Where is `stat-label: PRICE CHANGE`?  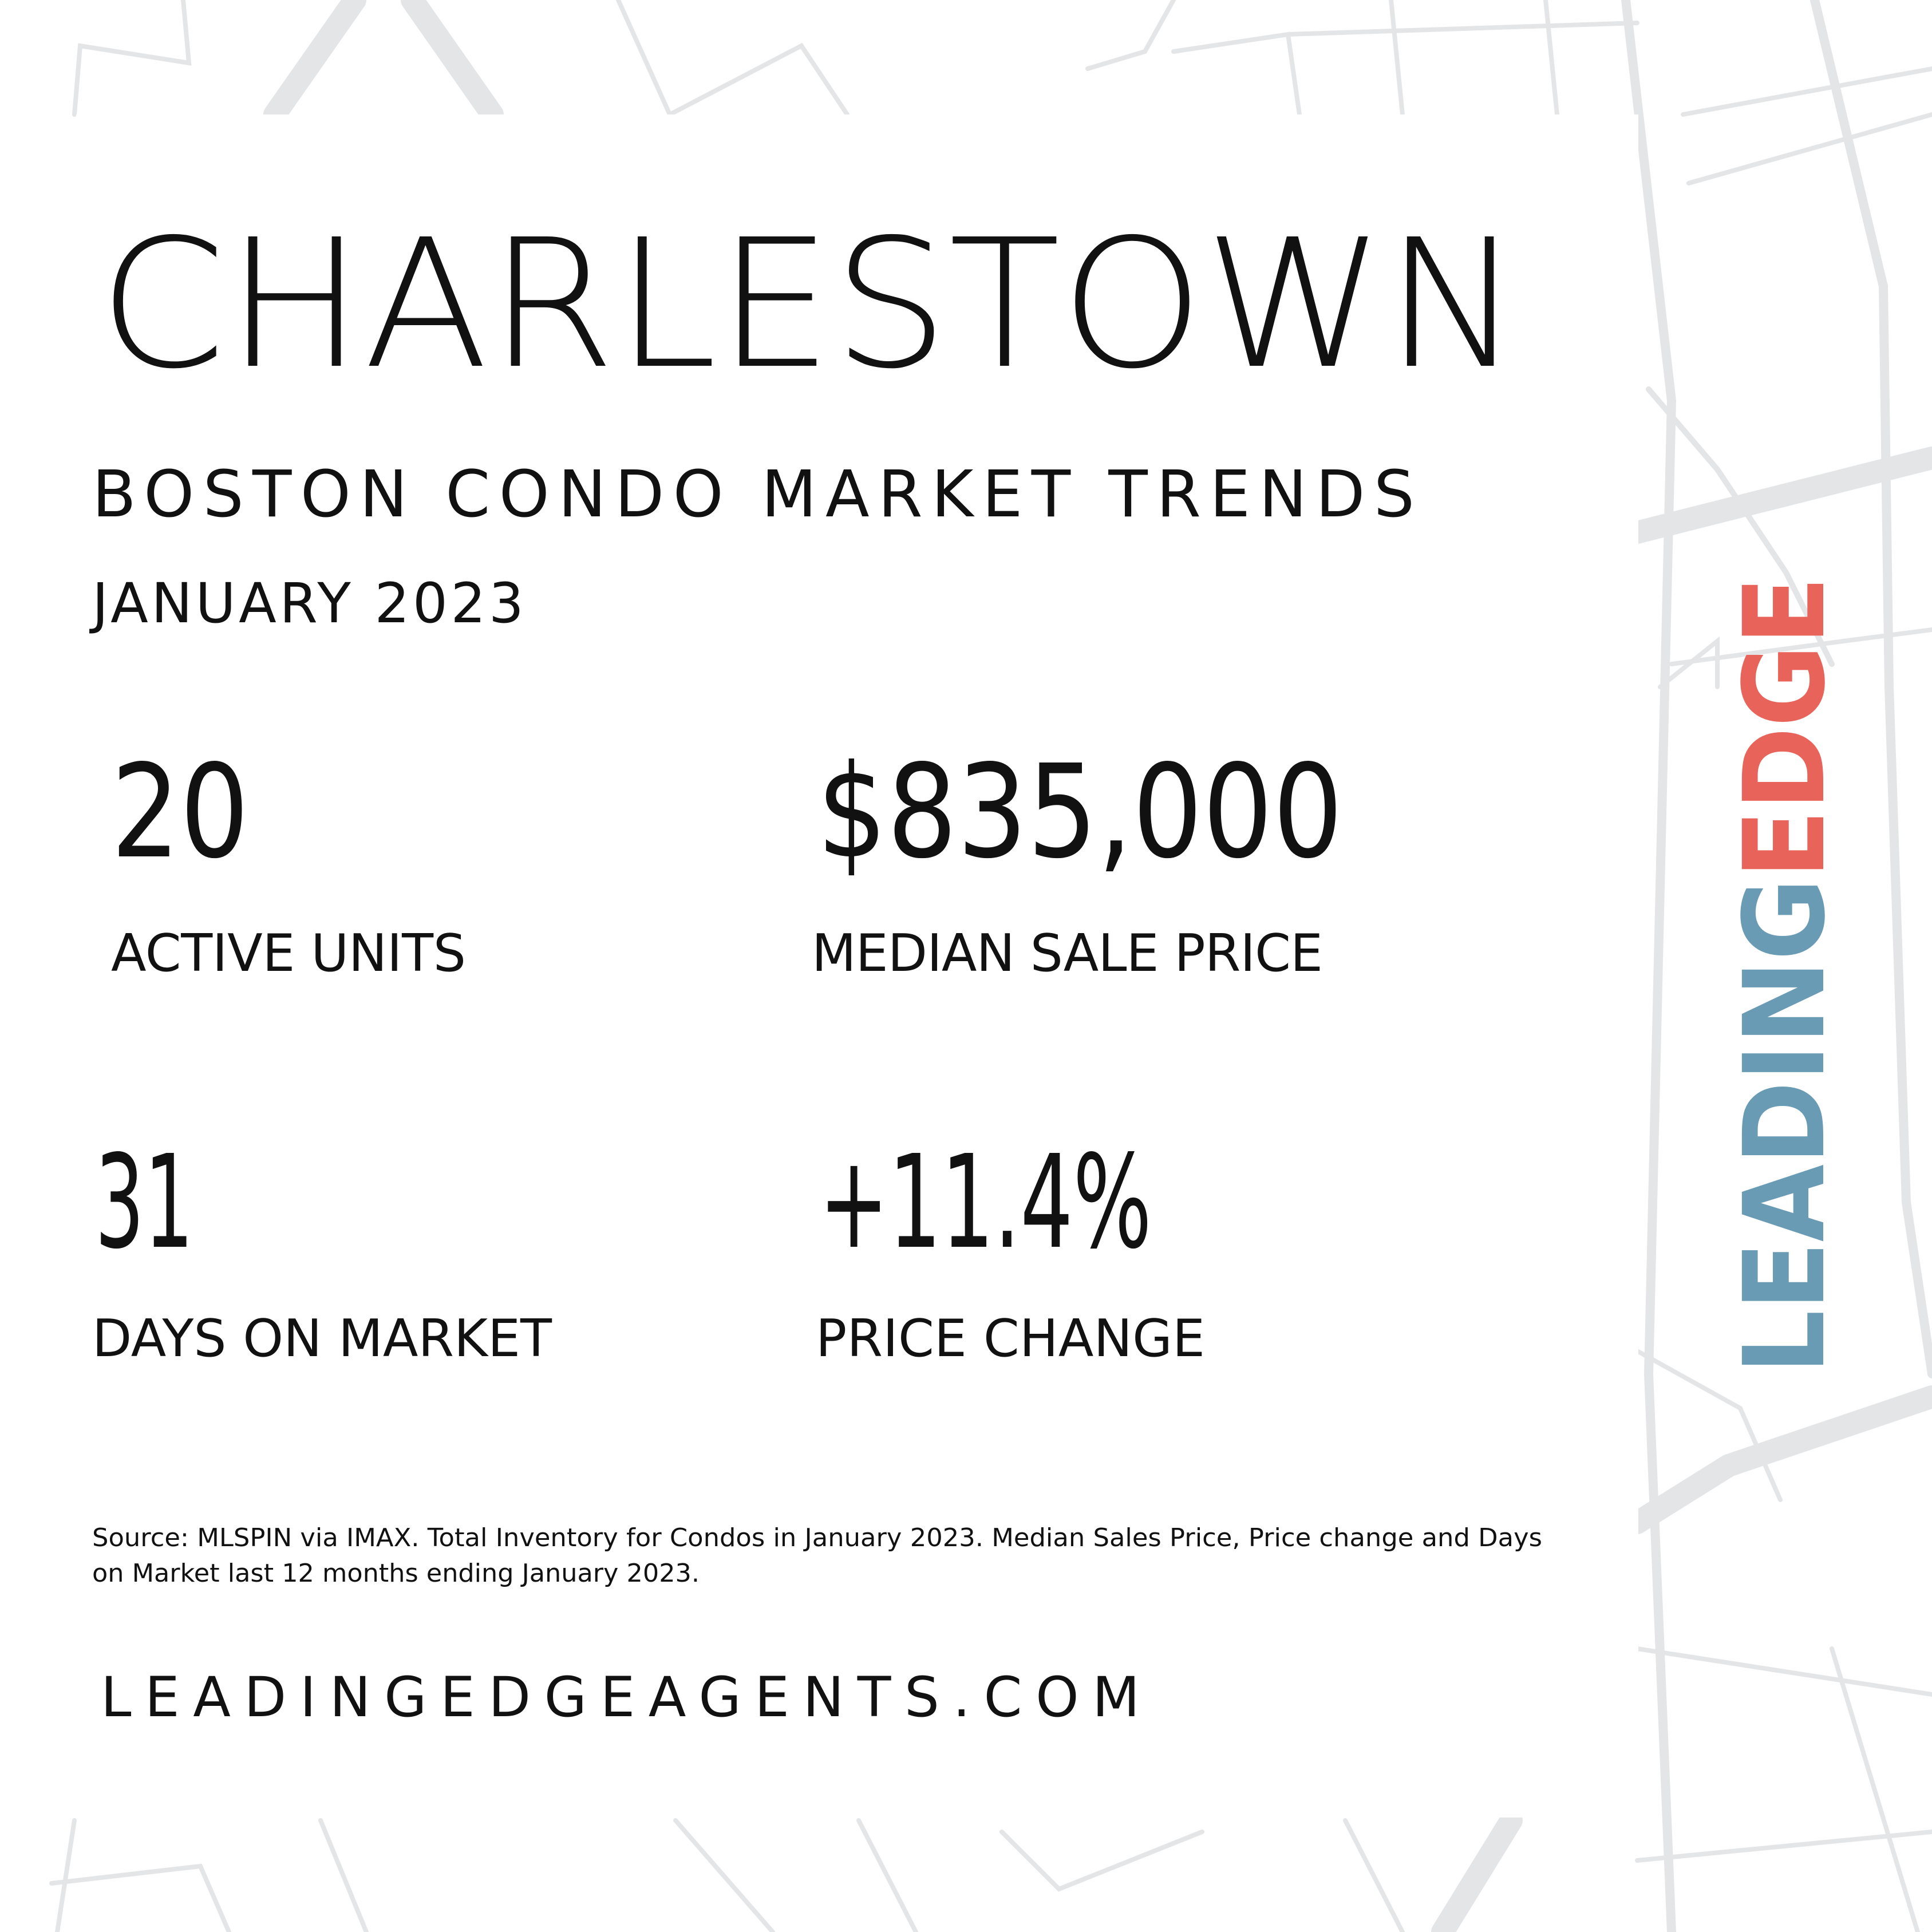 stat-label: PRICE CHANGE is located at coordinates (1010, 1339).